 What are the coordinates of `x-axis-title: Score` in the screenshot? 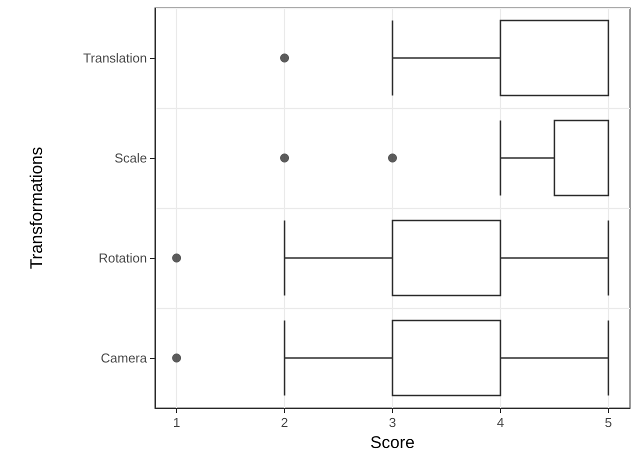 It's located at (392, 442).